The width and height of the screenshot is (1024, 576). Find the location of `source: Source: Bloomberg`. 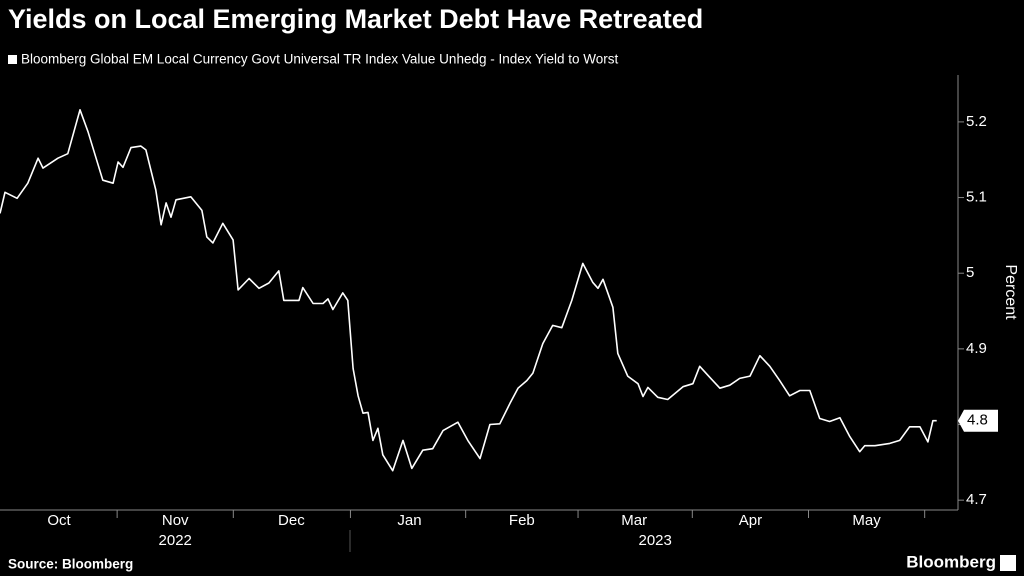

source: Source: Bloomberg is located at coordinates (70, 564).